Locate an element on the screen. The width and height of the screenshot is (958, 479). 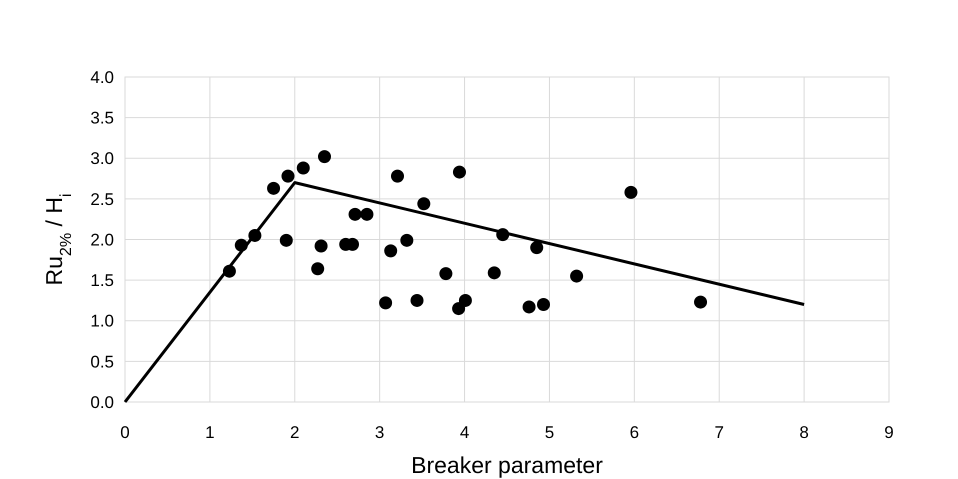
x-tick-label: 4 is located at coordinates (465, 432).